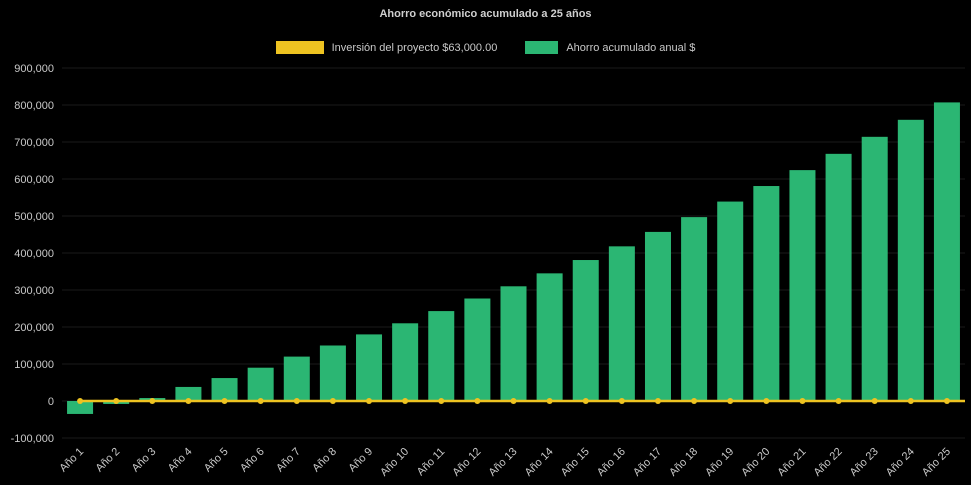  What do you see at coordinates (802, 285) in the screenshot?
I see `bar-año-21` at bounding box center [802, 285].